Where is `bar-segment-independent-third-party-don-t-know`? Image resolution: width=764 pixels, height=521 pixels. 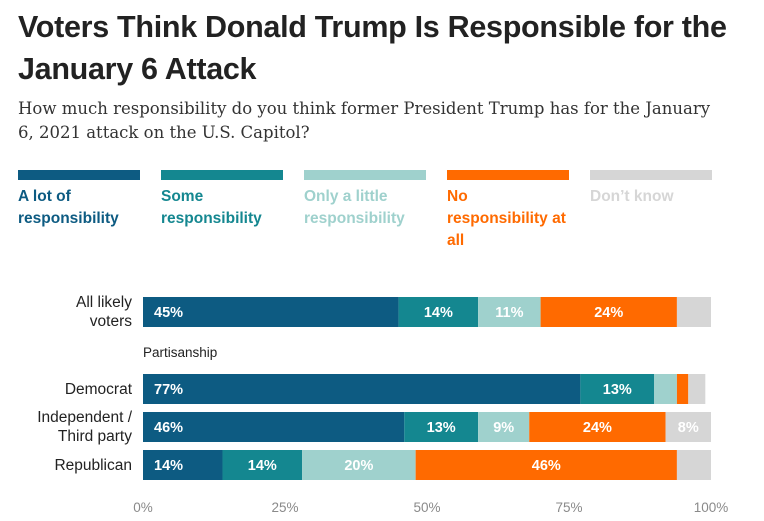 bar-segment-independent-third-party-don-t-know is located at coordinates (688, 427).